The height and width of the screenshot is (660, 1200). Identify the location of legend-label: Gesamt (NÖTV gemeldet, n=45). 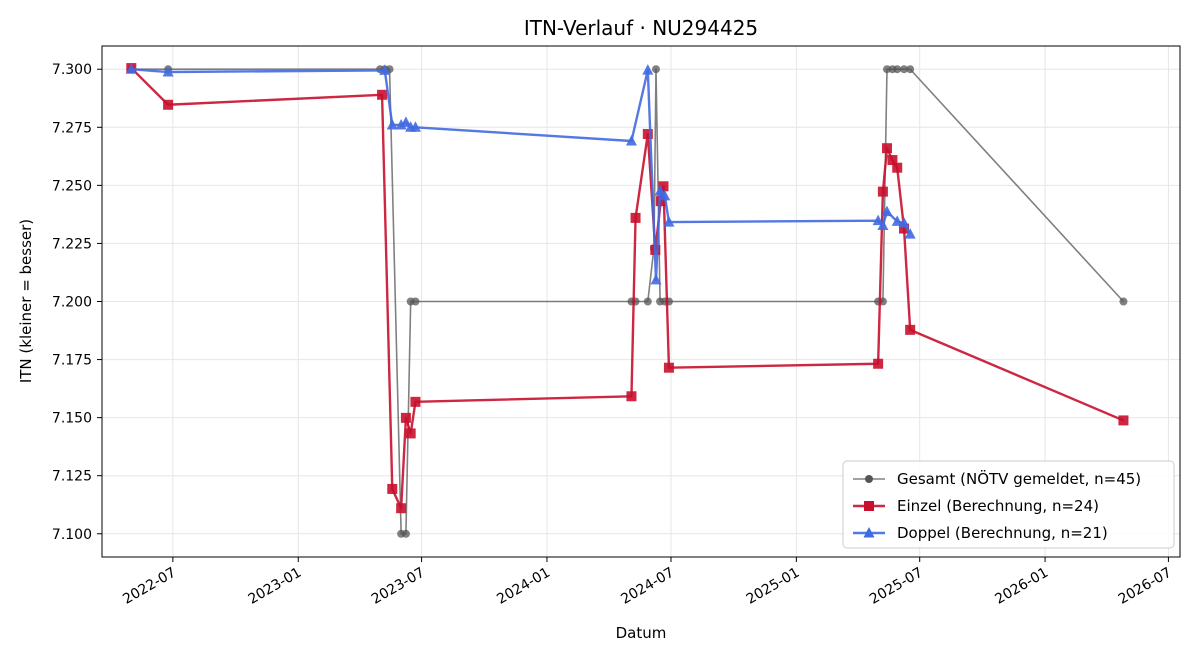
(1019, 478).